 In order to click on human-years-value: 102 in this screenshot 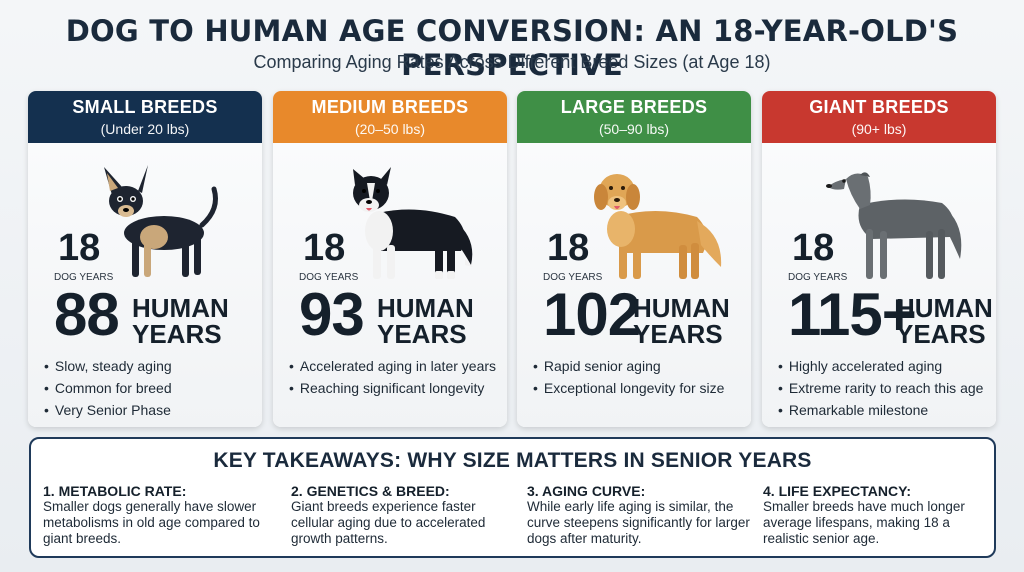, I will do `click(592, 314)`.